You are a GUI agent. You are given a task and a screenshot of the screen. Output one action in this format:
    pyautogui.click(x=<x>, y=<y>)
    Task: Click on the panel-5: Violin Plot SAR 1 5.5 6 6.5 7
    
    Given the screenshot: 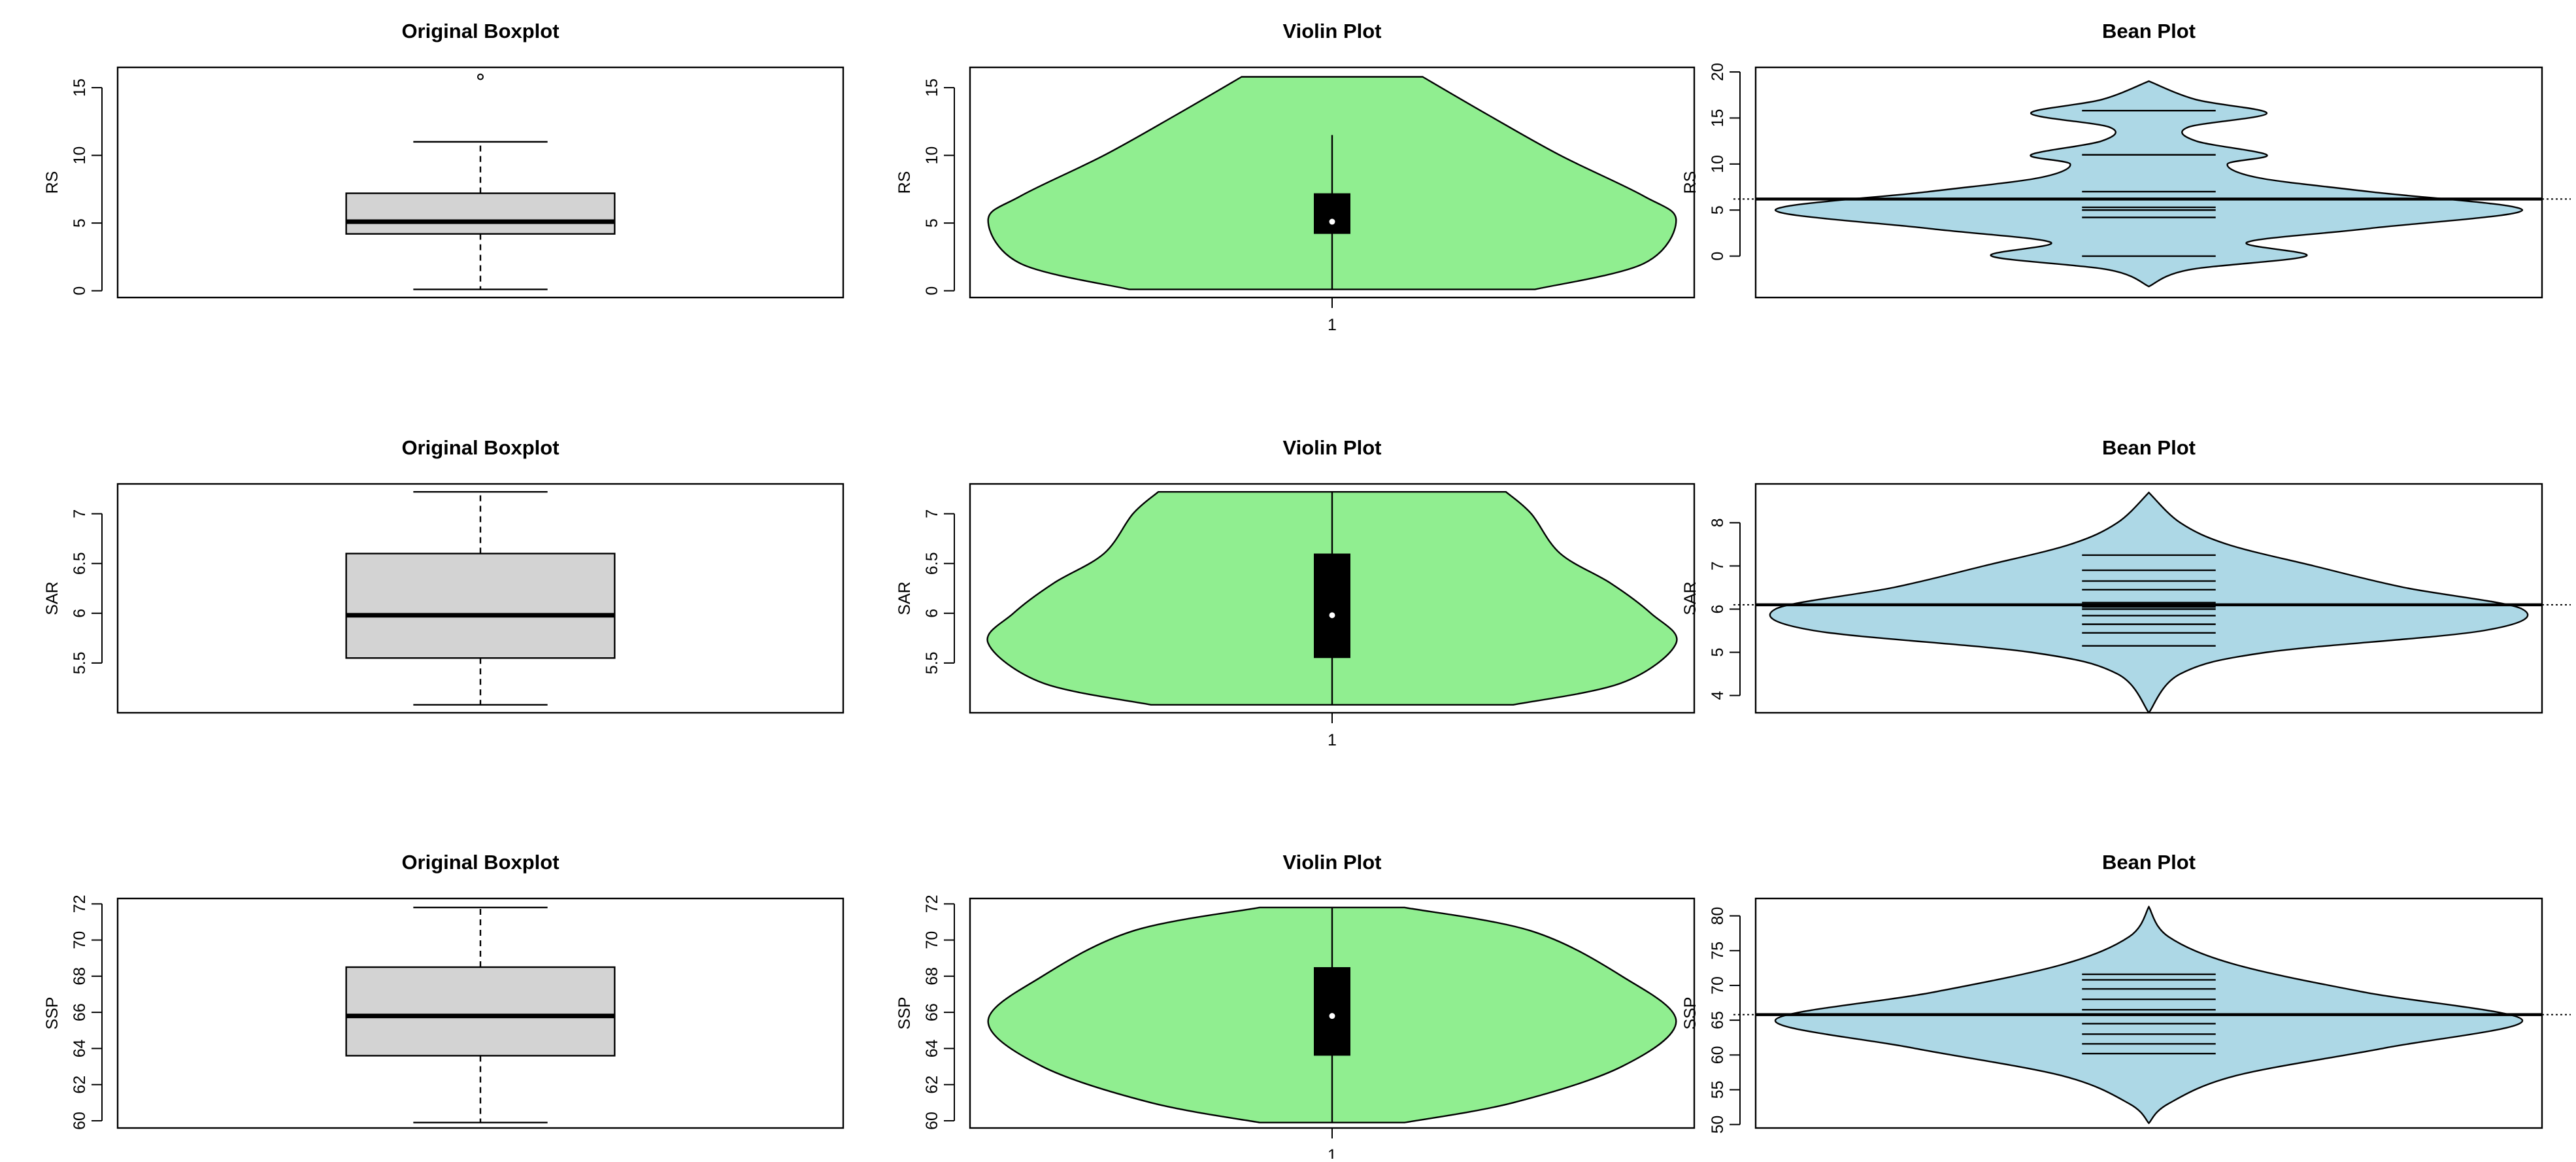 What is the action you would take?
    pyautogui.click(x=1295, y=592)
    